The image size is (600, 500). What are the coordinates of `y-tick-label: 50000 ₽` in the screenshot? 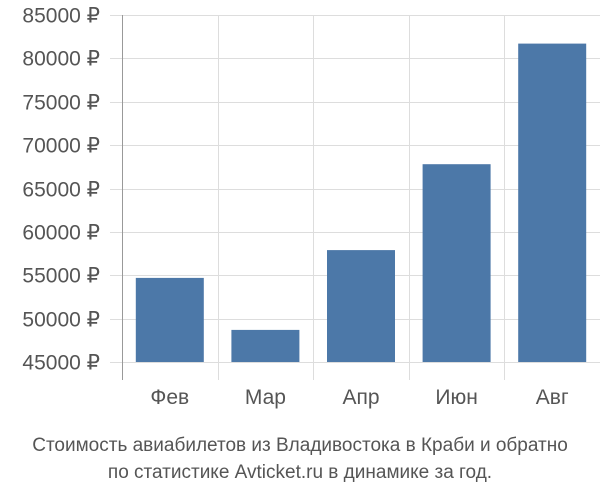 It's located at (61, 320).